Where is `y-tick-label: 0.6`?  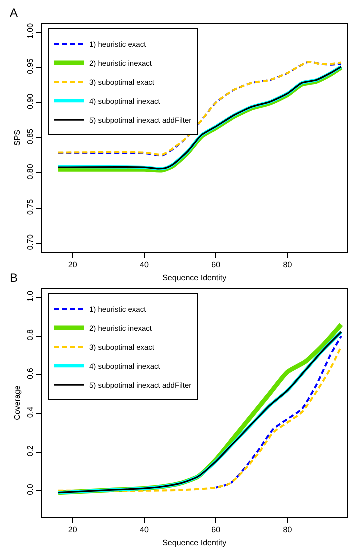
y-tick-label: 0.6 is located at coordinates (31, 374).